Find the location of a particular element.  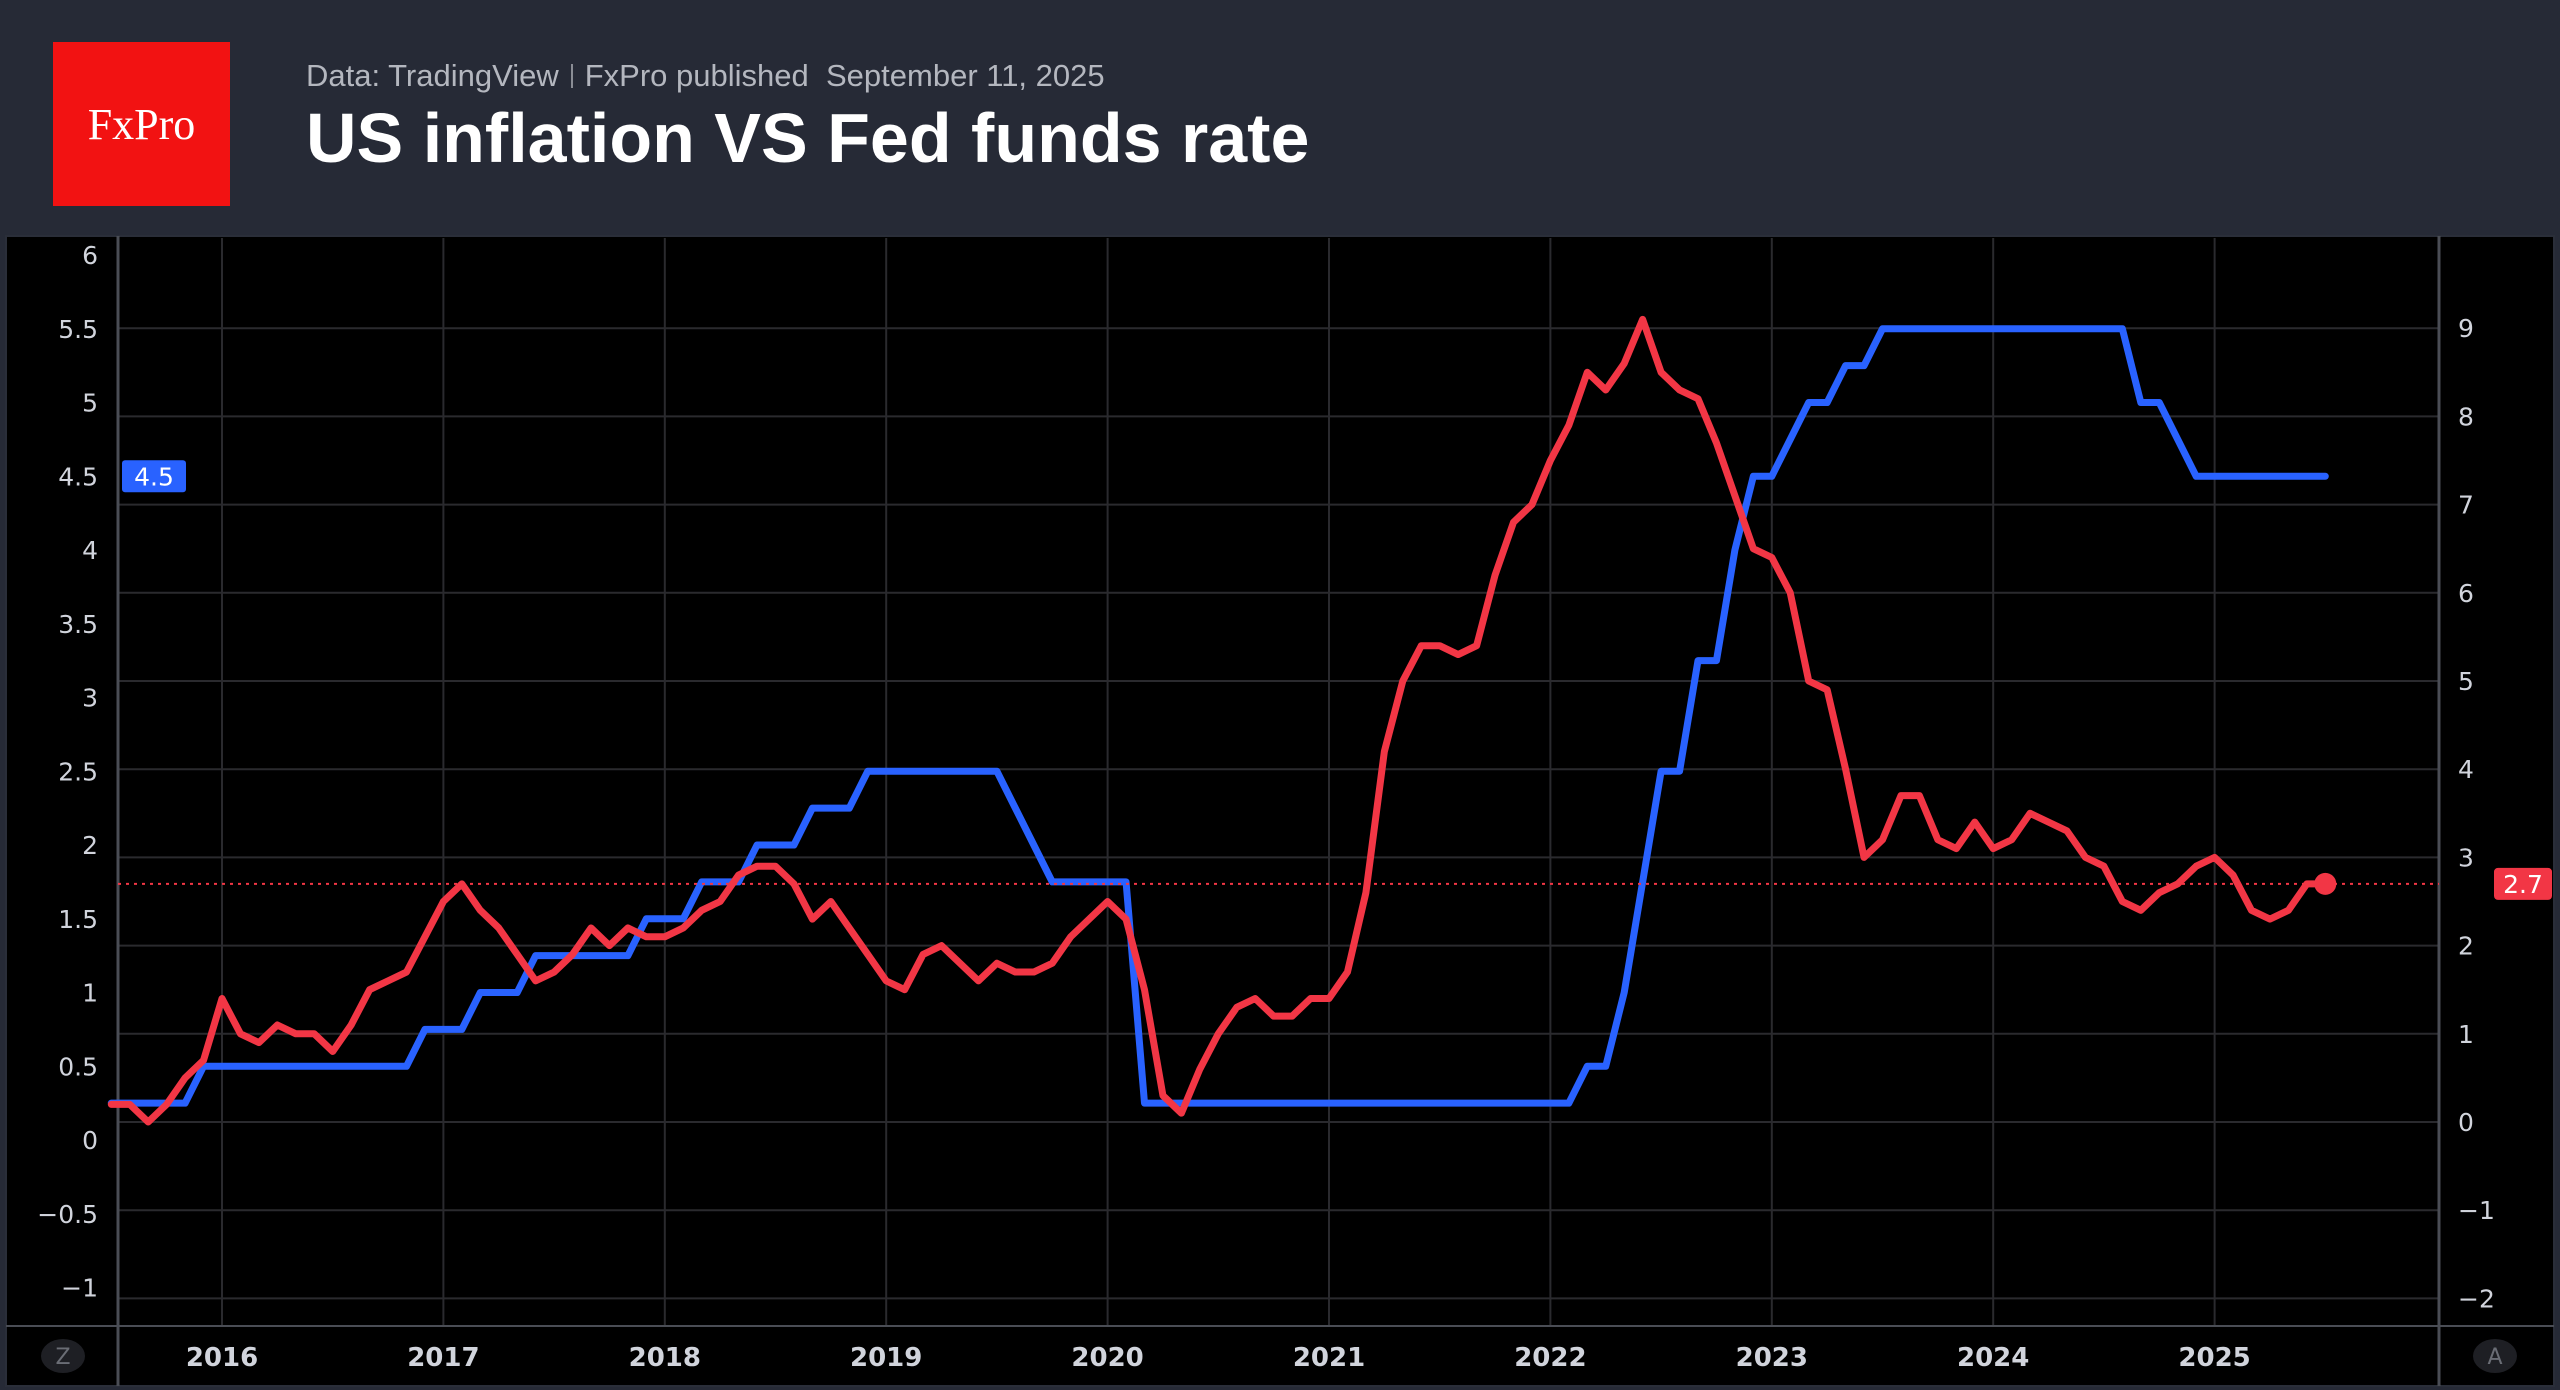

left-axis-tick-label: 2.5 is located at coordinates (78, 771).